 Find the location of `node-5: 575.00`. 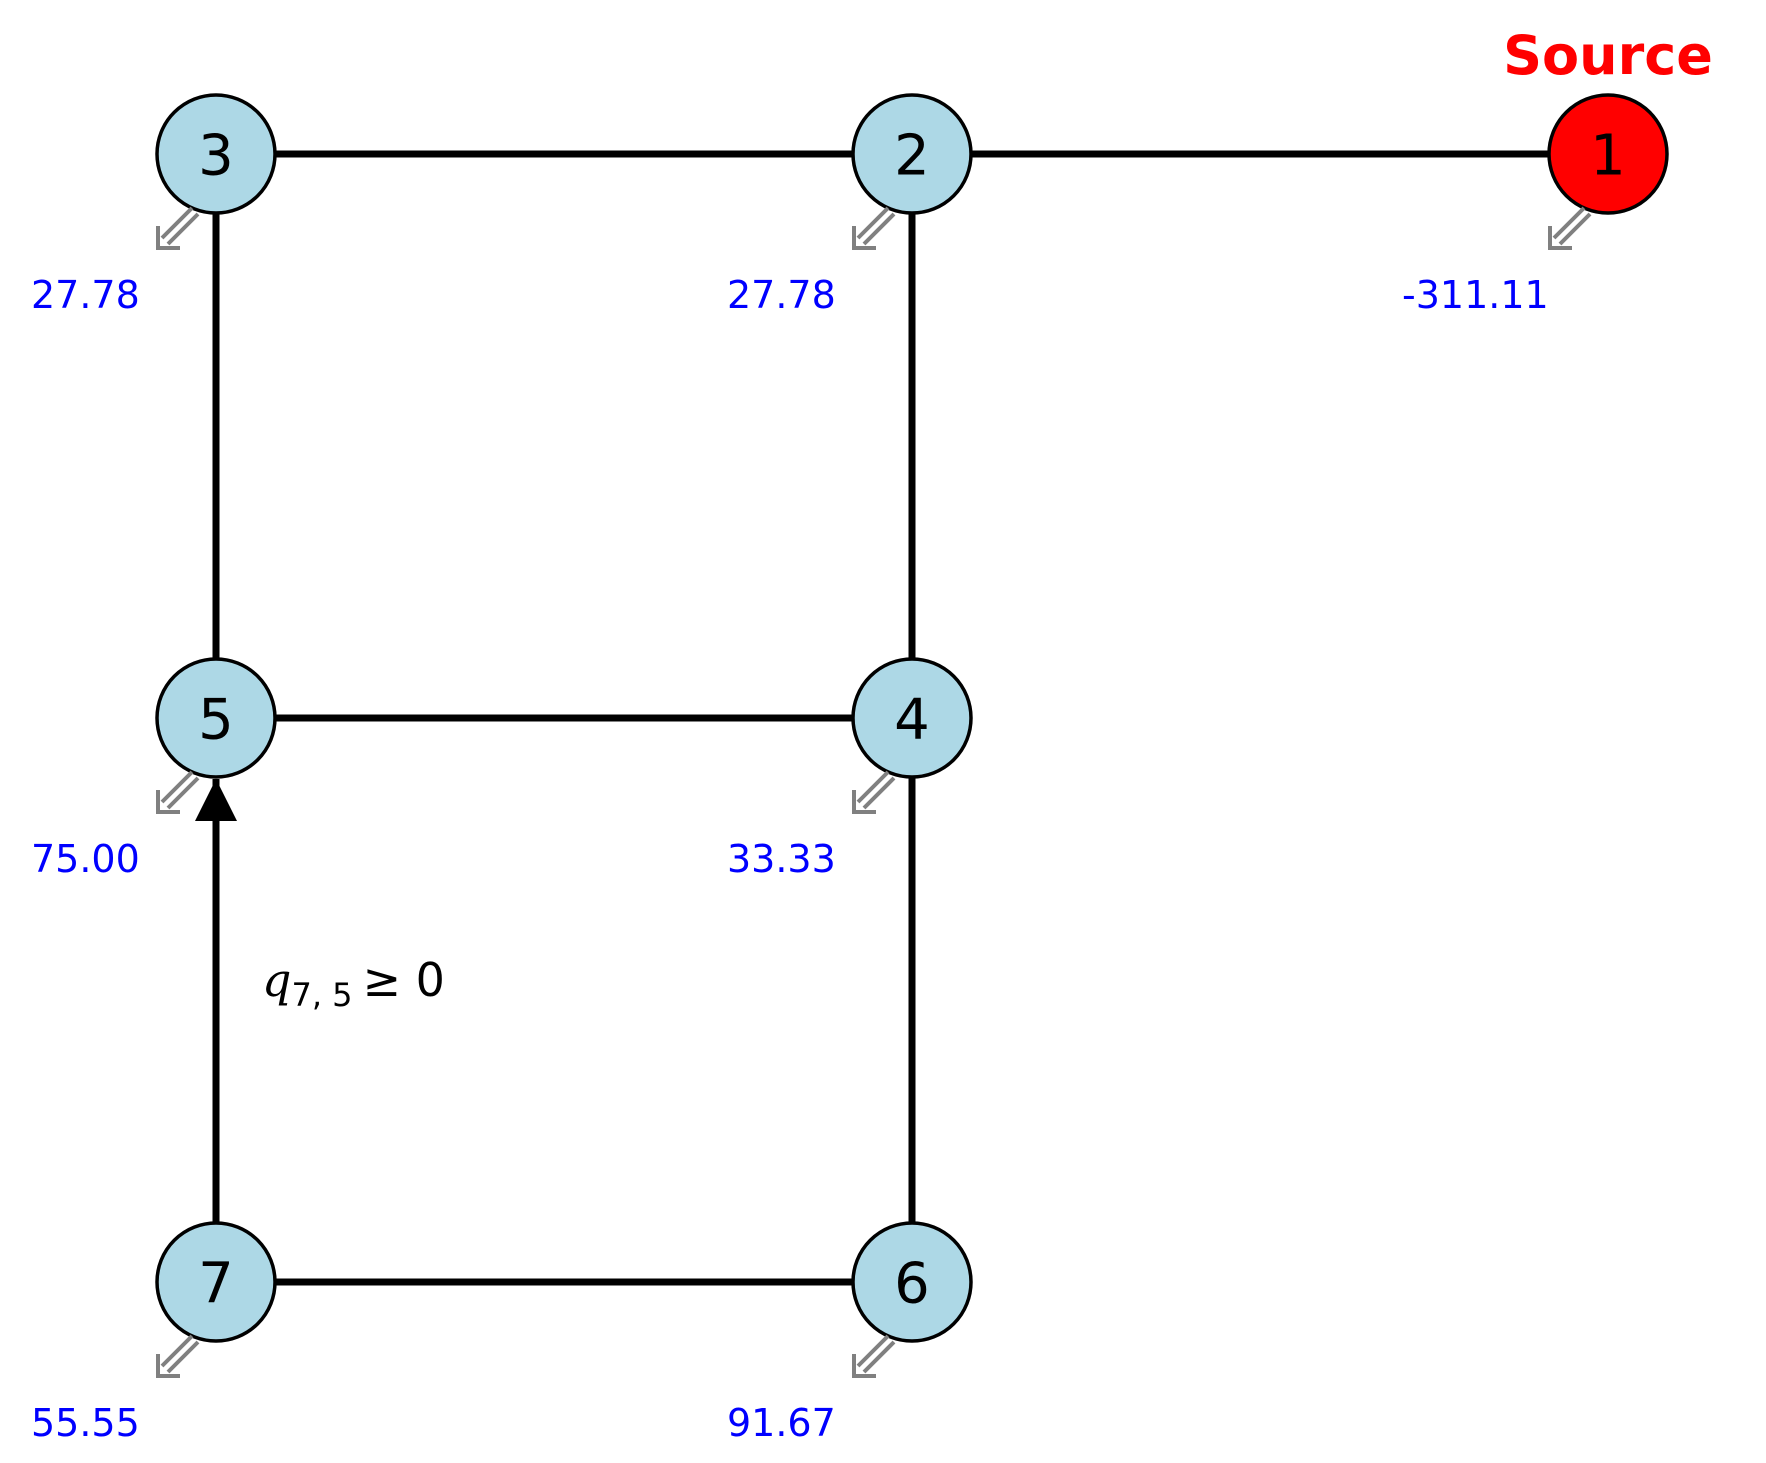

node-5: 575.00 is located at coordinates (154, 769).